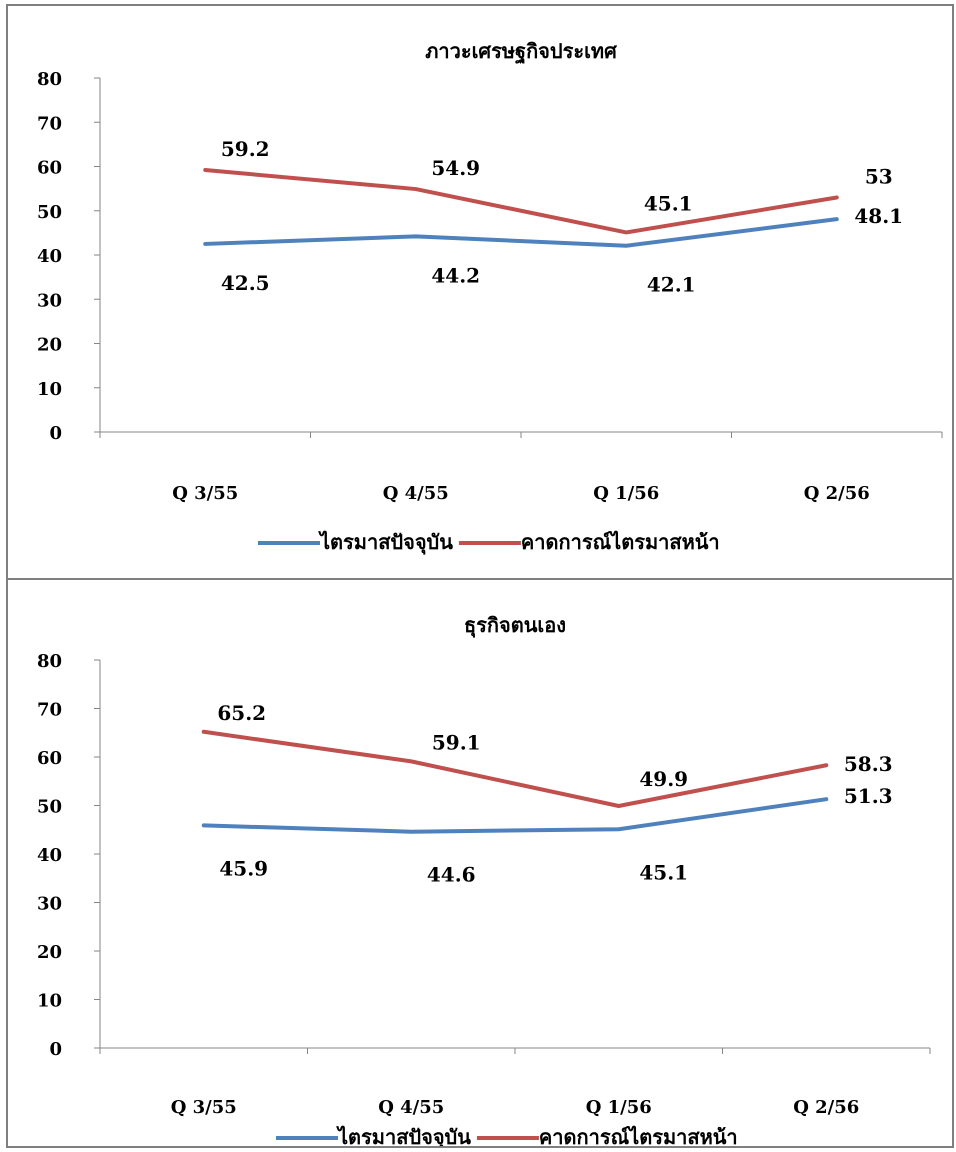 The image size is (956, 1152). What do you see at coordinates (868, 764) in the screenshot?
I see `data-label: 58.3` at bounding box center [868, 764].